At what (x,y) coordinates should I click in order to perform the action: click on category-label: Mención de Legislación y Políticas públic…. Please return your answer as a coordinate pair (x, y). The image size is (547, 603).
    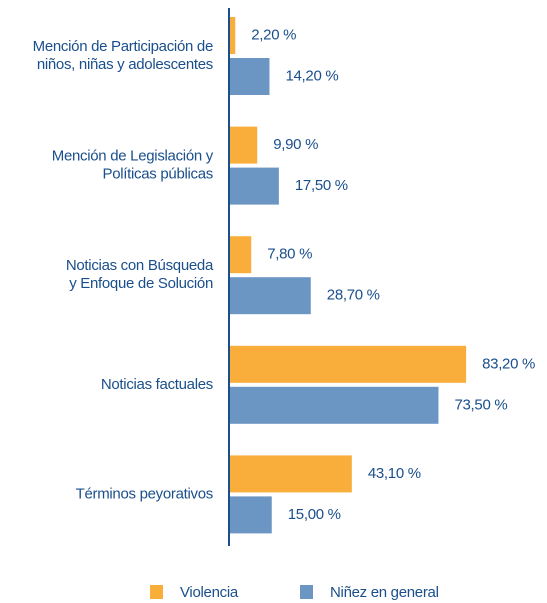
    Looking at the image, I should click on (133, 165).